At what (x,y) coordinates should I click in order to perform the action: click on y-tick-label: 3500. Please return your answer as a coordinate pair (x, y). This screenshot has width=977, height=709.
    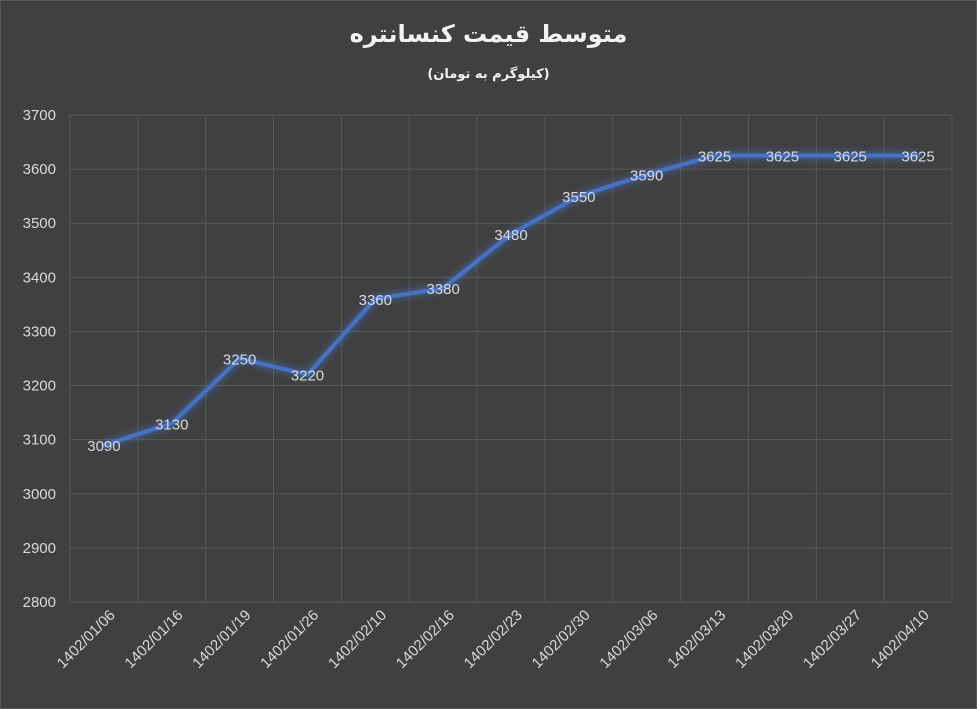
    Looking at the image, I should click on (39, 223).